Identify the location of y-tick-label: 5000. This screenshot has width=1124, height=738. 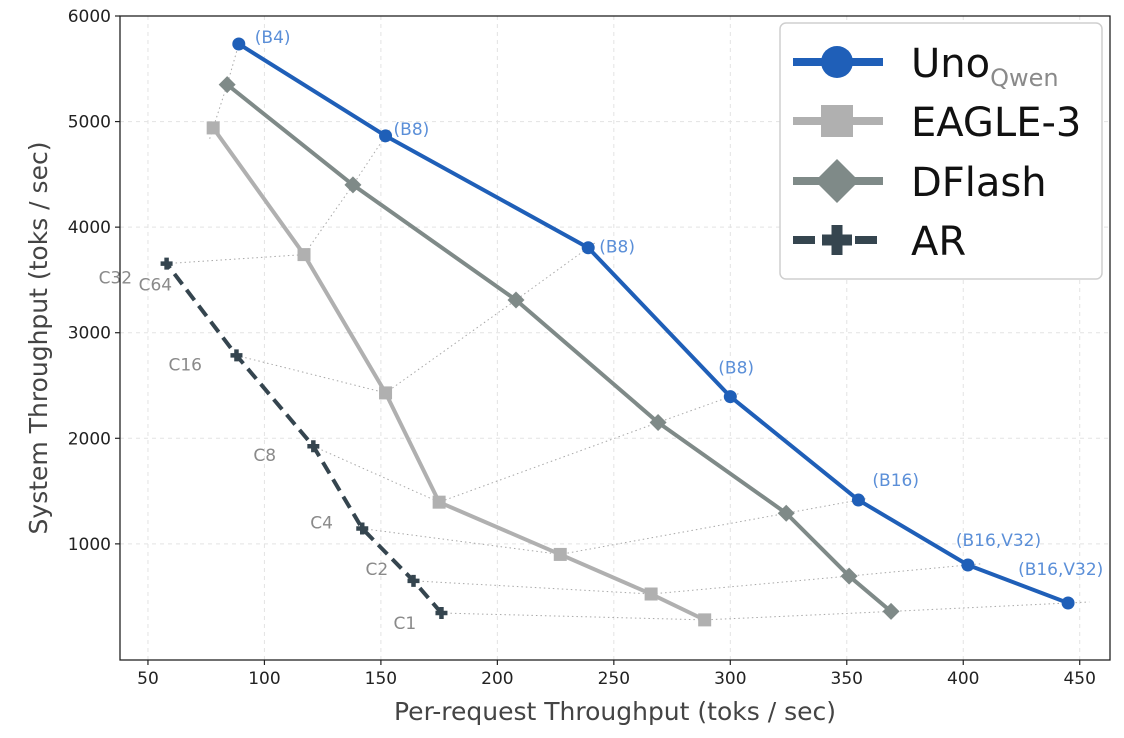
(89, 123).